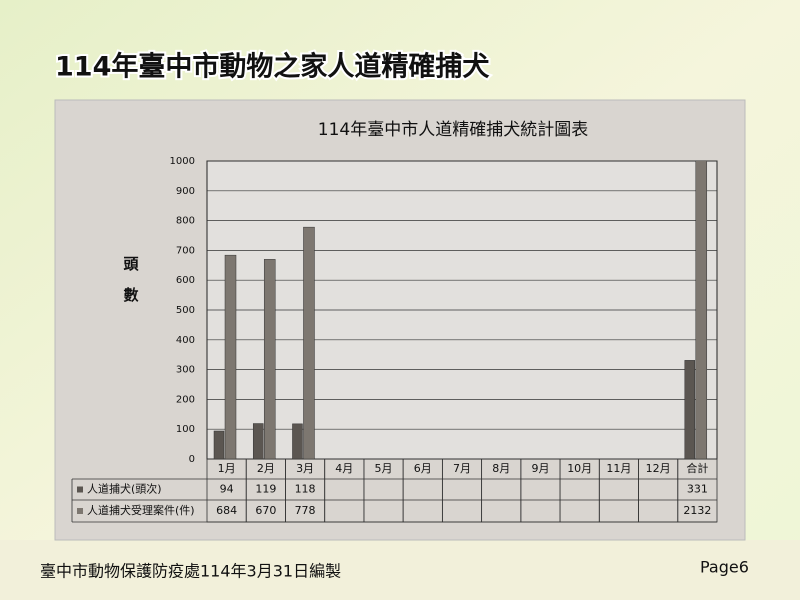 This screenshot has height=600, width=800. I want to click on y-tick-label: 200, so click(185, 399).